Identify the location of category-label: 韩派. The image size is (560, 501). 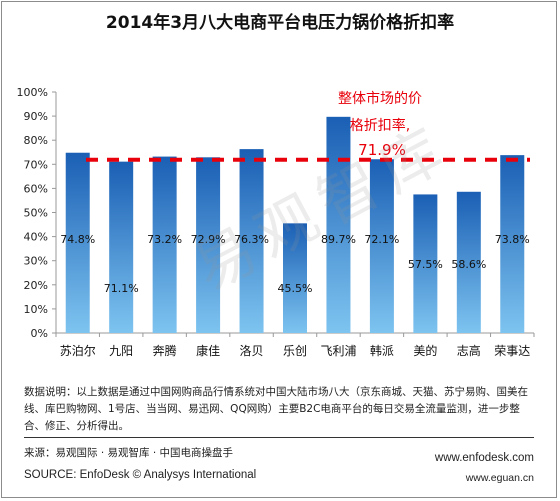
(382, 350).